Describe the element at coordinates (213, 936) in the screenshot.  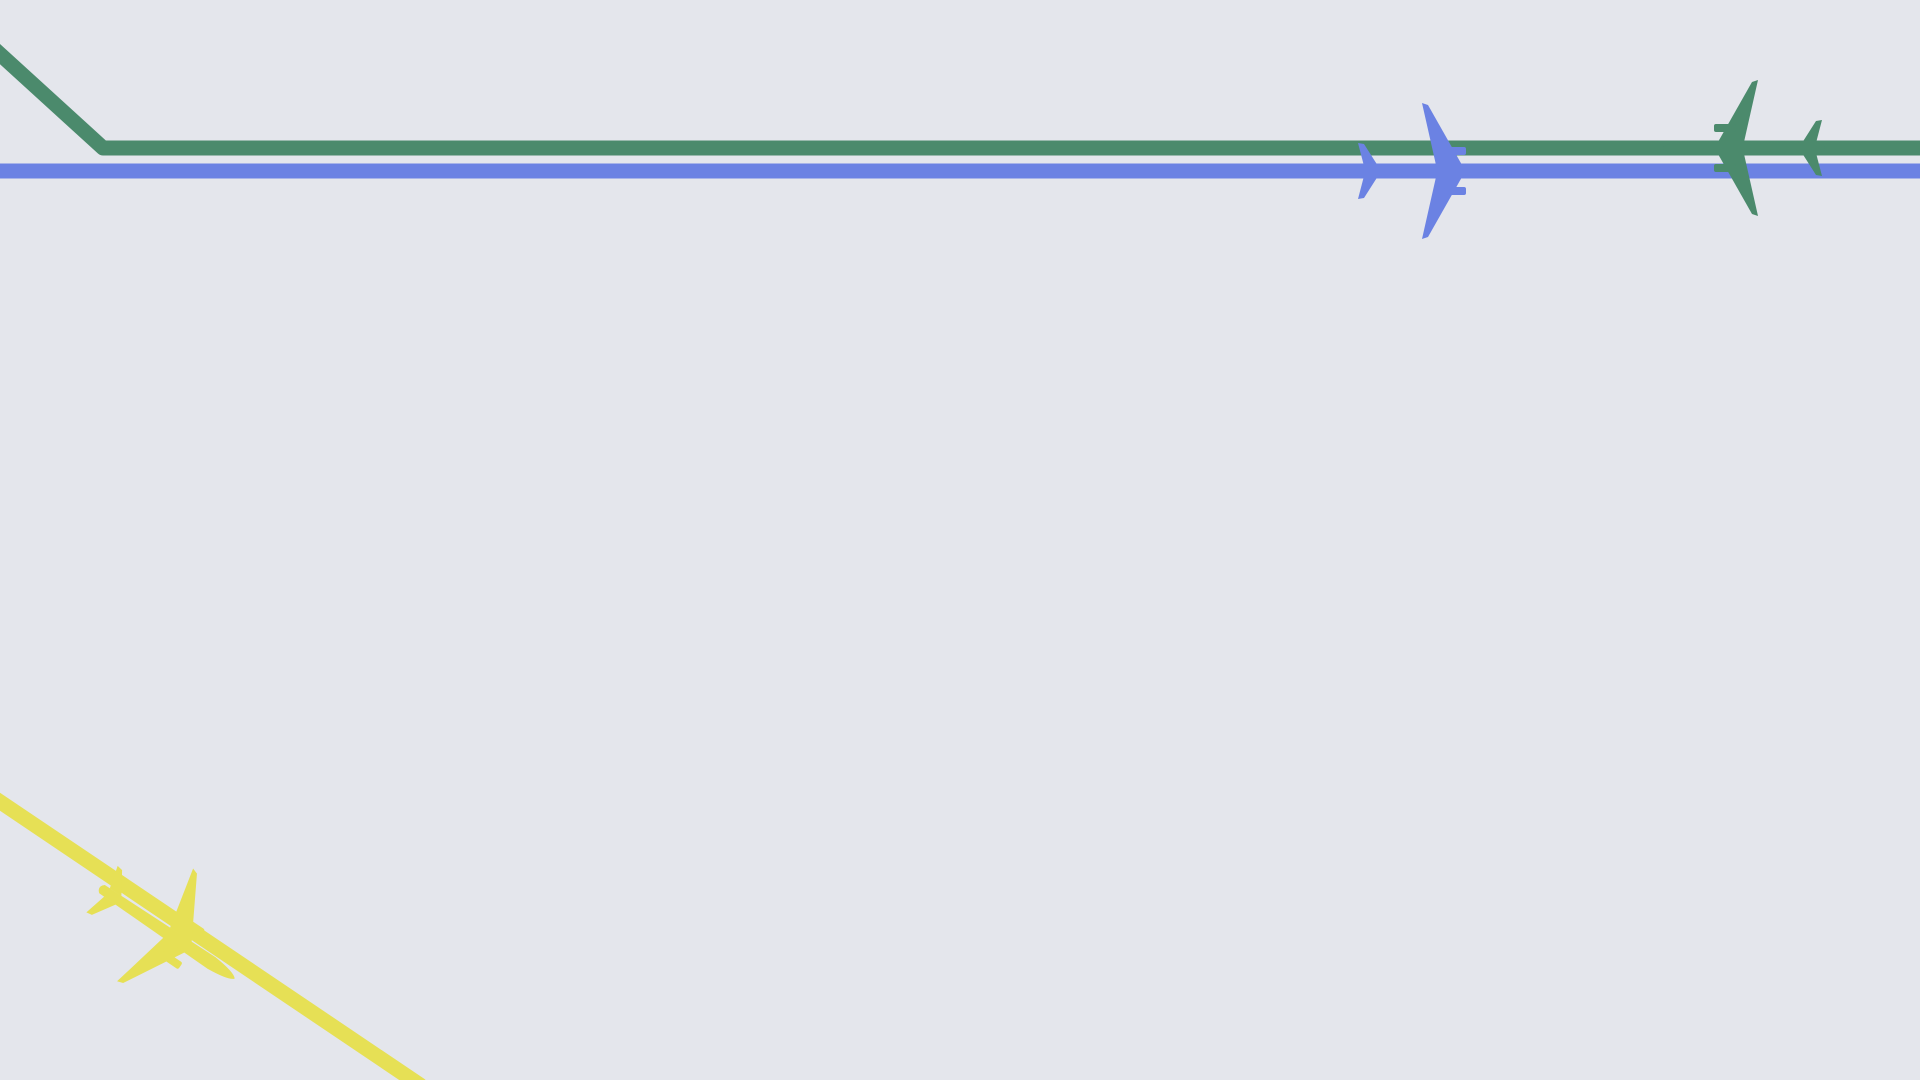
I see `flight-path-yellow` at that location.